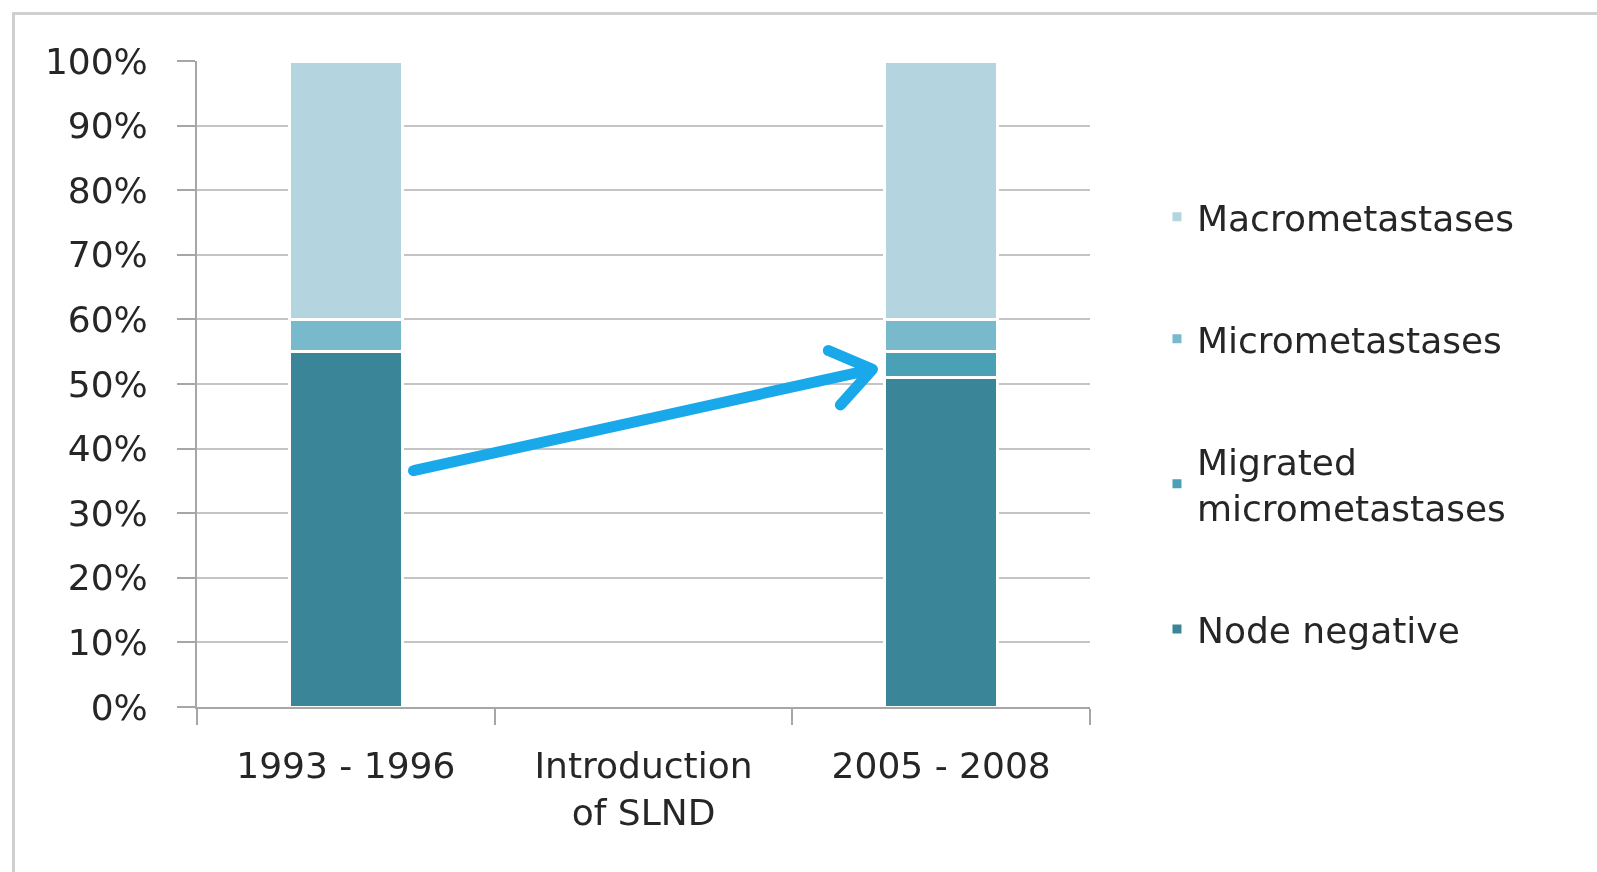 Image resolution: width=1597 pixels, height=872 pixels. I want to click on legend-label: Node negative, so click(1328, 631).